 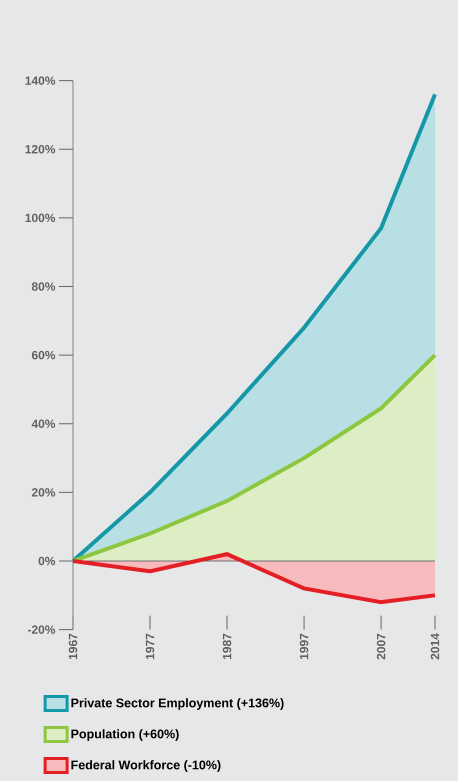 What do you see at coordinates (41, 80) in the screenshot?
I see `y-tick-label: 140%` at bounding box center [41, 80].